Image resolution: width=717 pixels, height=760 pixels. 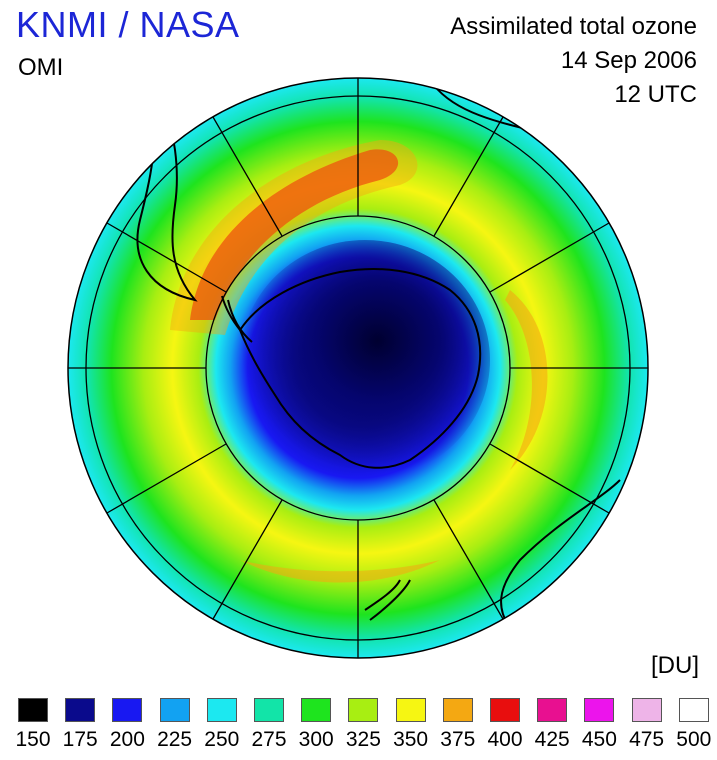 I want to click on ozone-hole-core, so click(x=365, y=360).